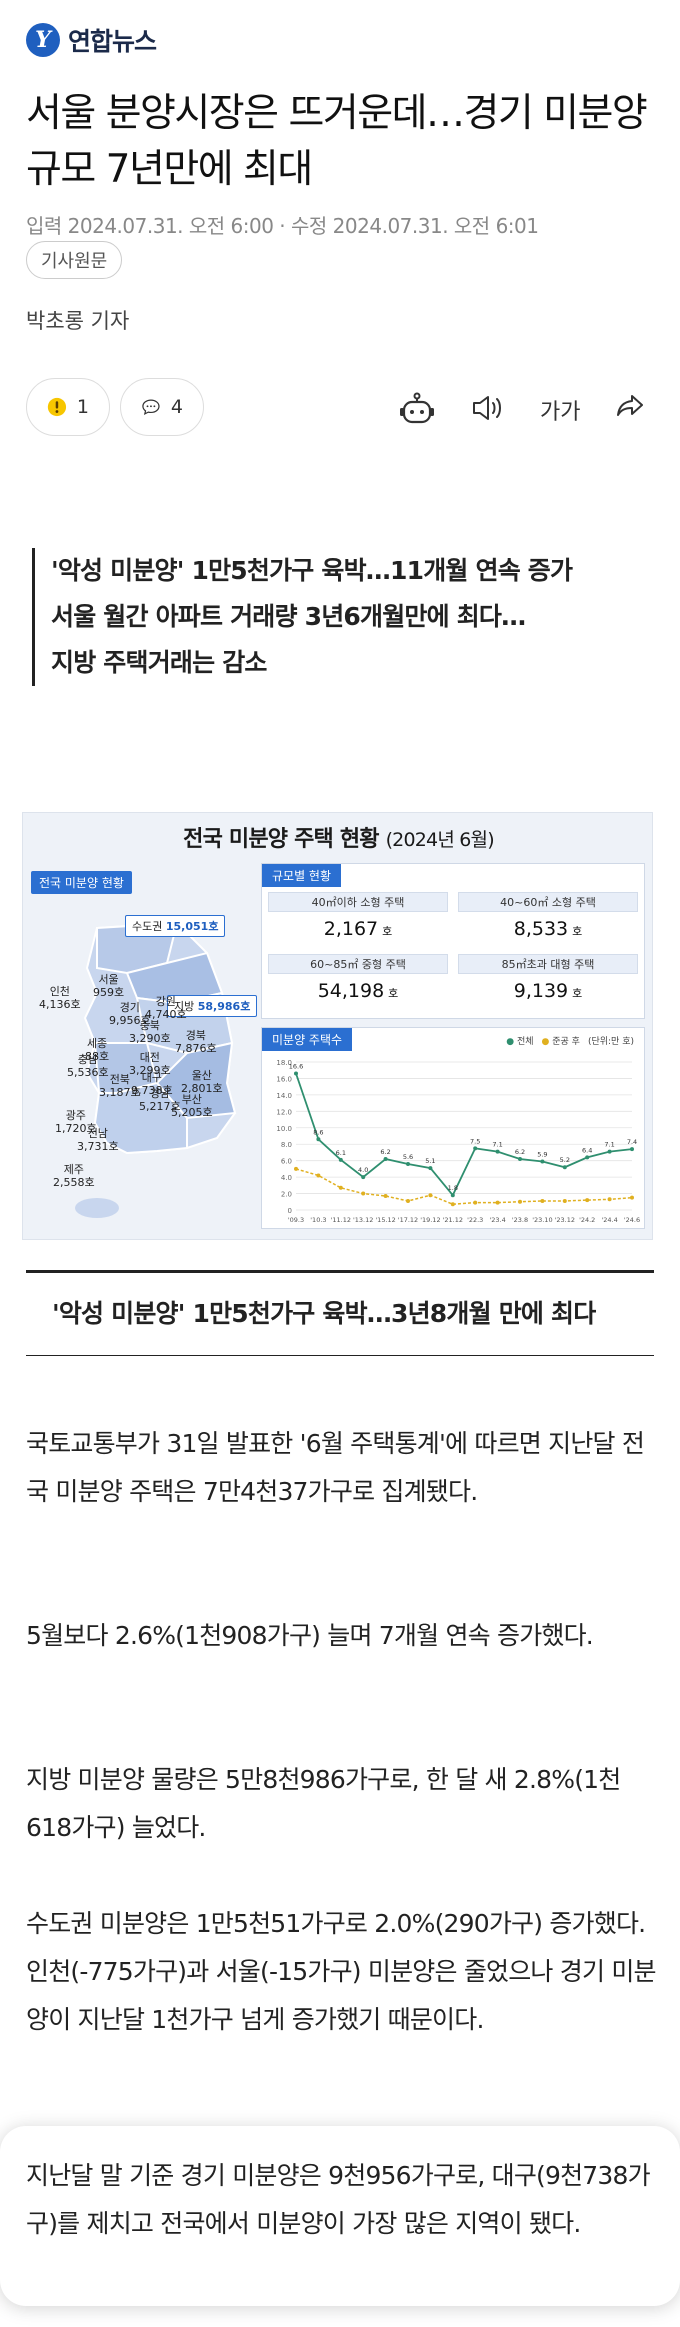  I want to click on data-label: 5.9, so click(542, 1154).